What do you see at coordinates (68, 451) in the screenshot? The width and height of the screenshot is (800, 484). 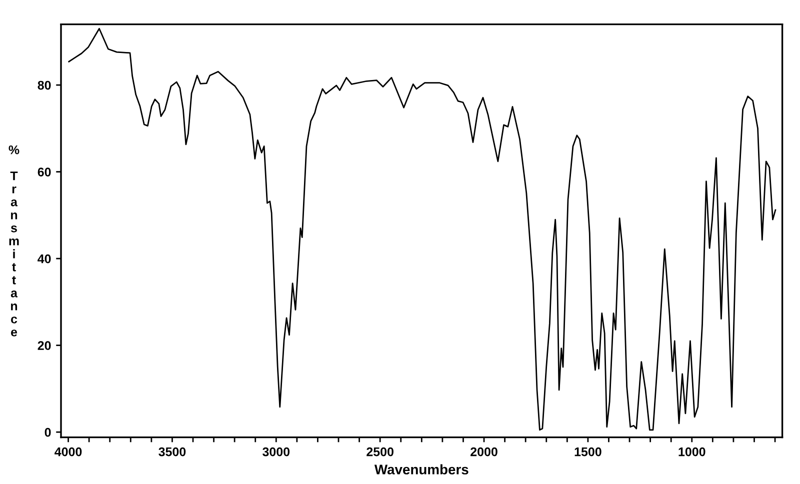 I see `x-tick-label: 4000` at bounding box center [68, 451].